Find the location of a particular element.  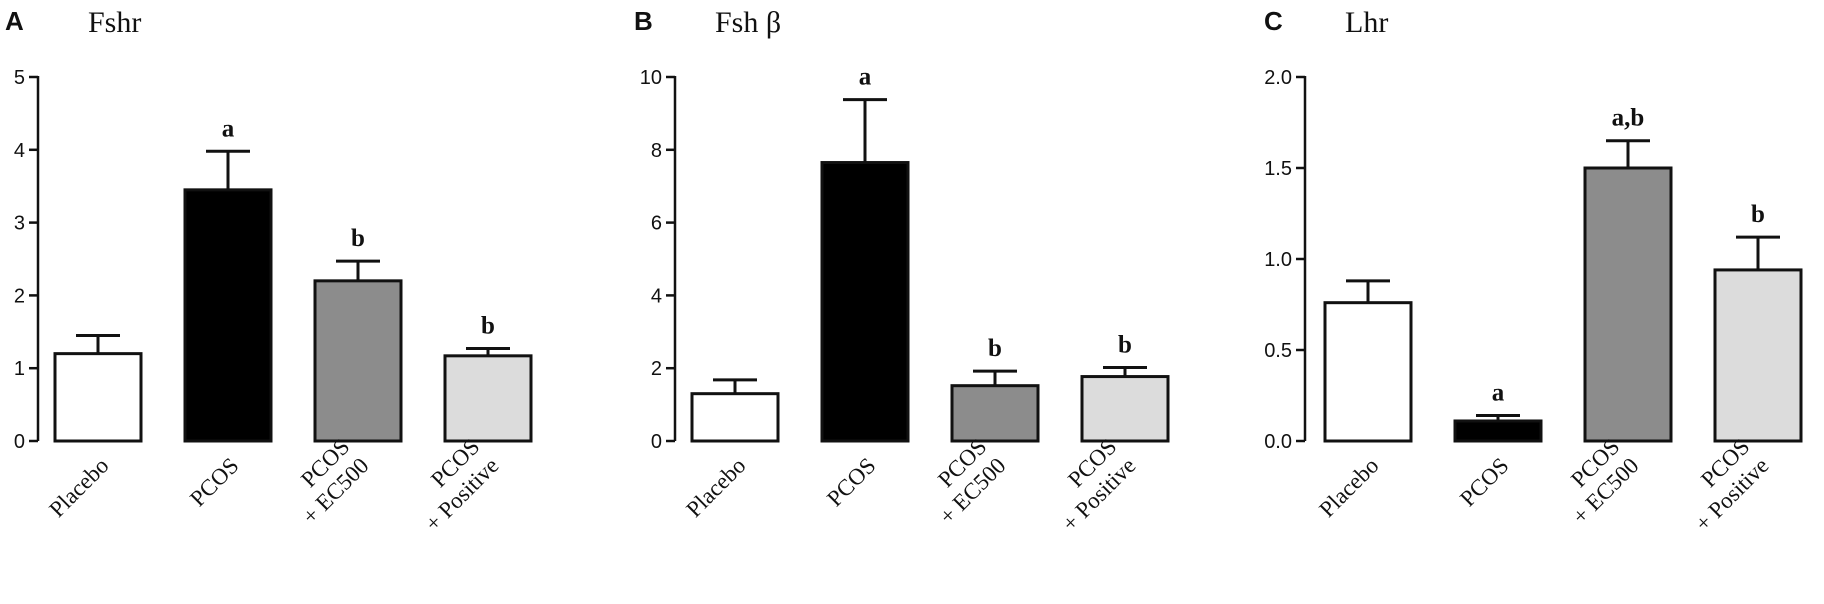

y-tick-label: 1.0 is located at coordinates (1278, 260).